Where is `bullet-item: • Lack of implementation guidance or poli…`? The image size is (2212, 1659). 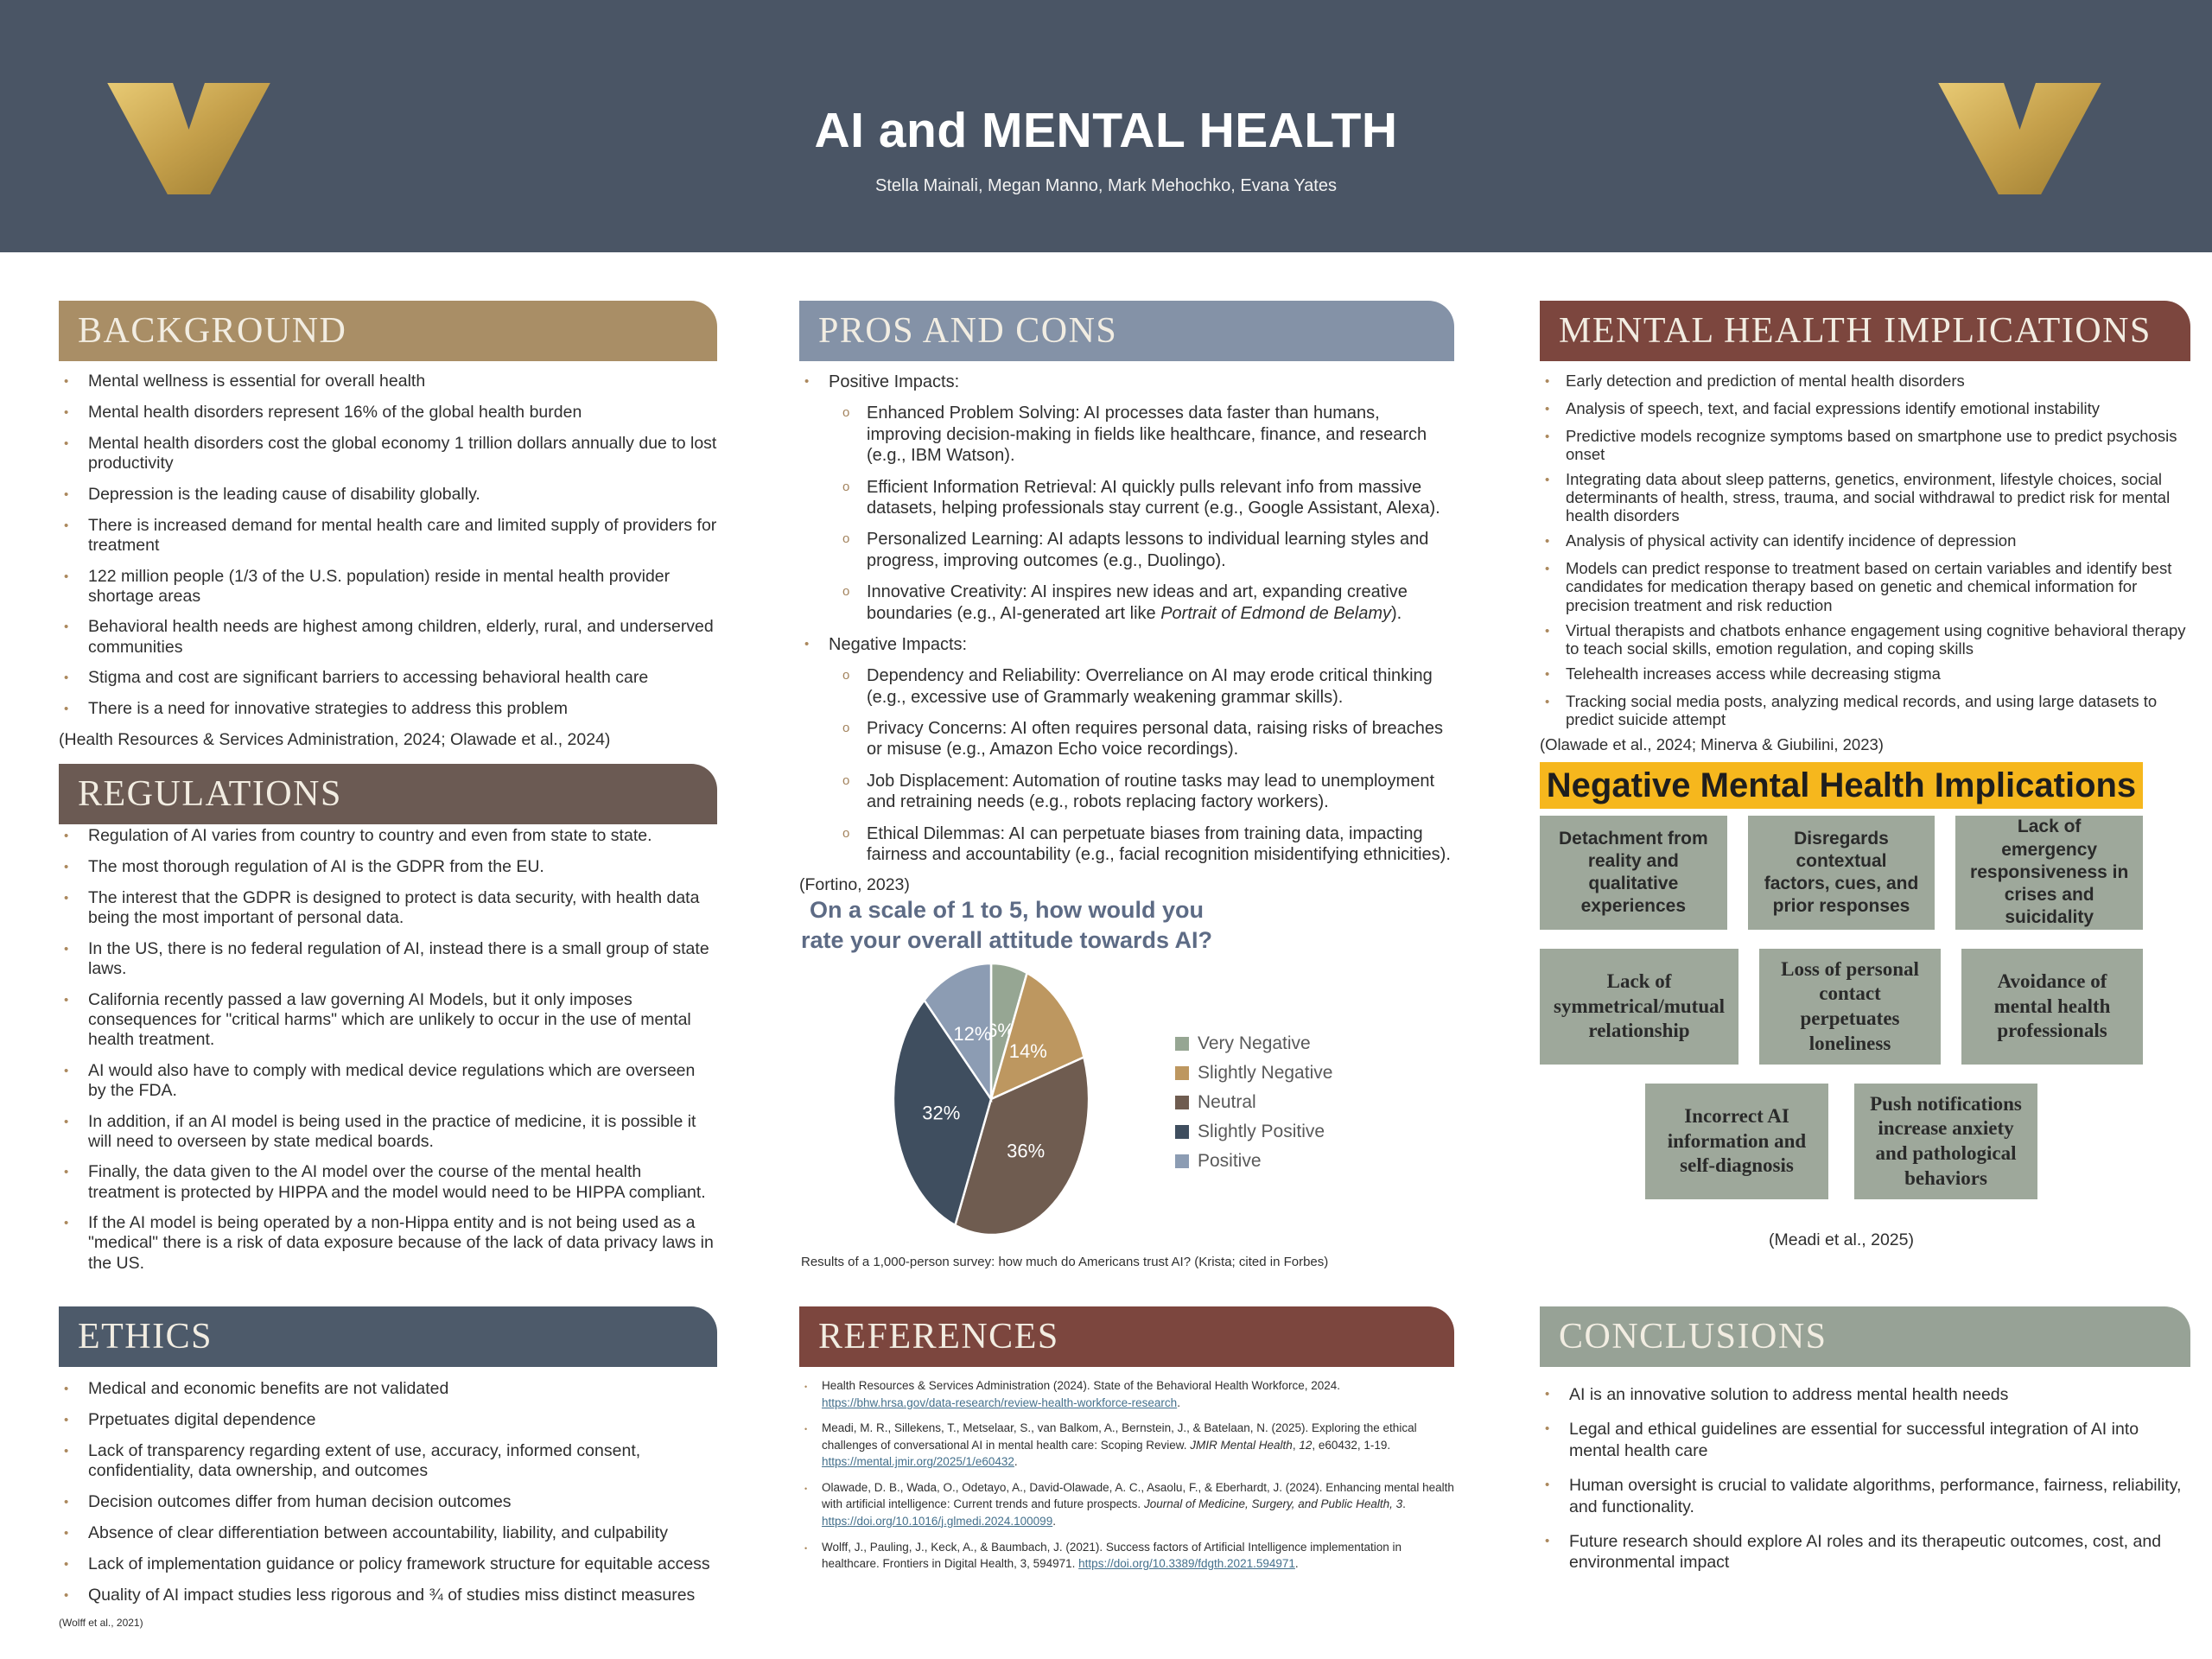 bullet-item: • Lack of implementation guidance or poli… is located at coordinates (388, 1564).